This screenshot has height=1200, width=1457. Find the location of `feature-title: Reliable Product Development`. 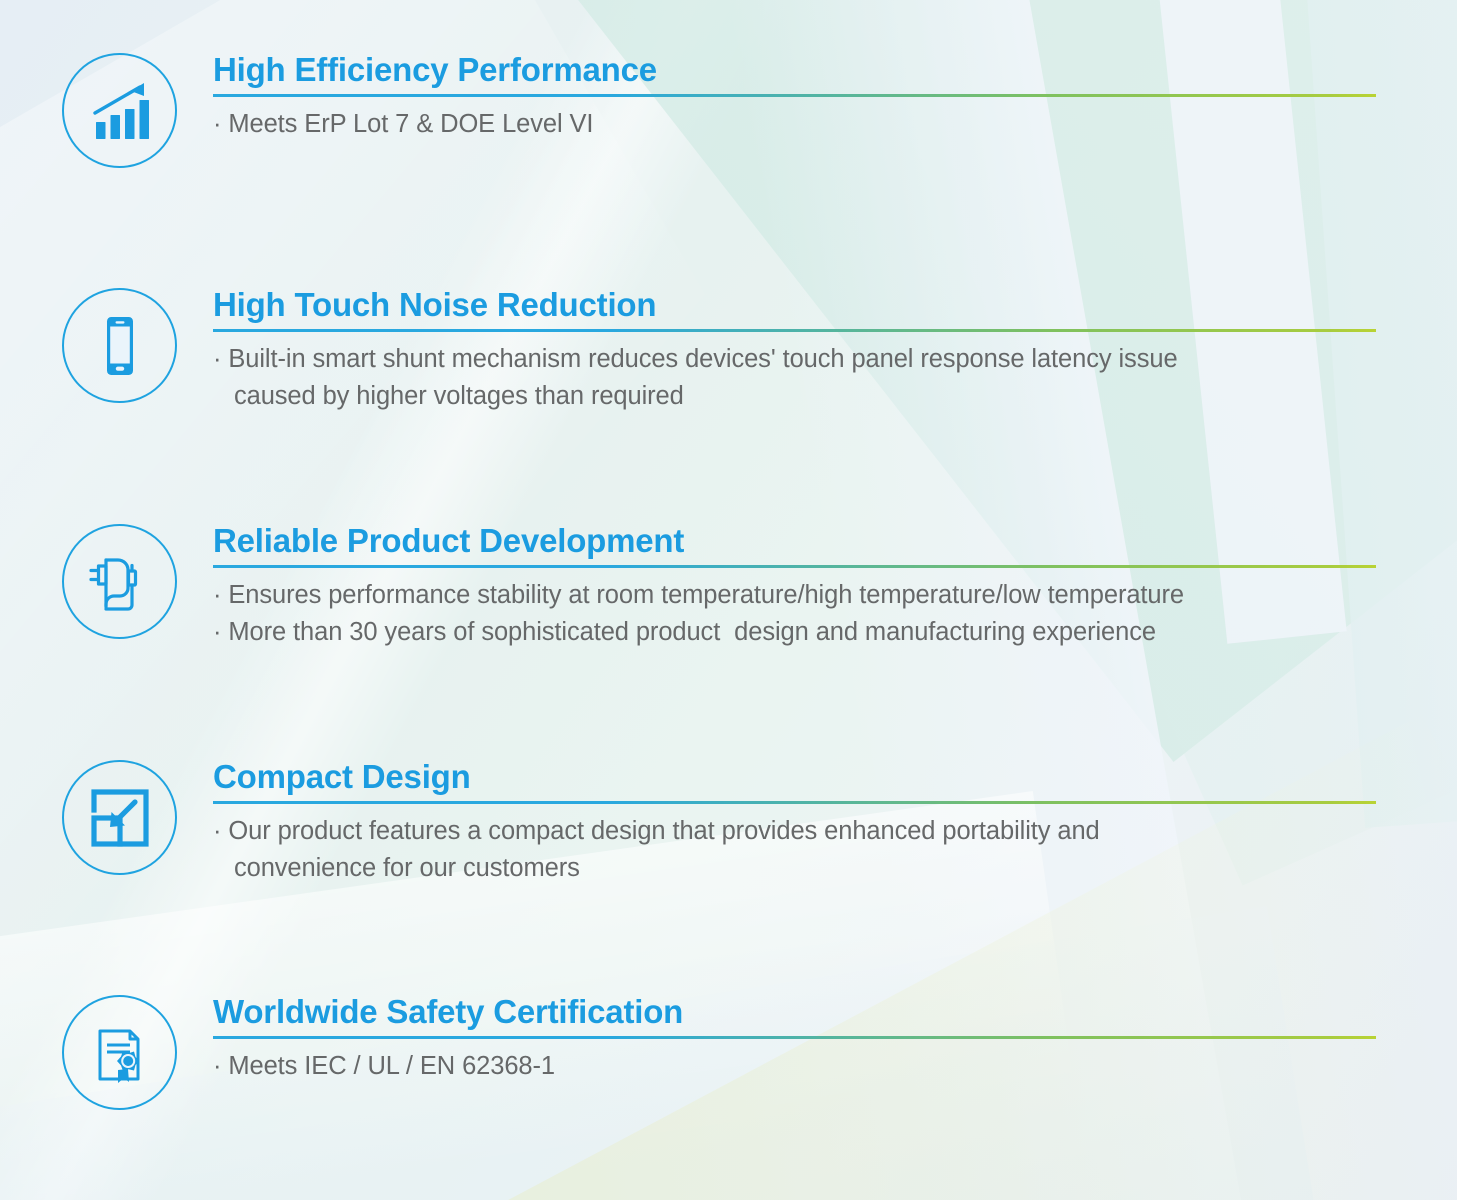

feature-title: Reliable Product Development is located at coordinates (449, 540).